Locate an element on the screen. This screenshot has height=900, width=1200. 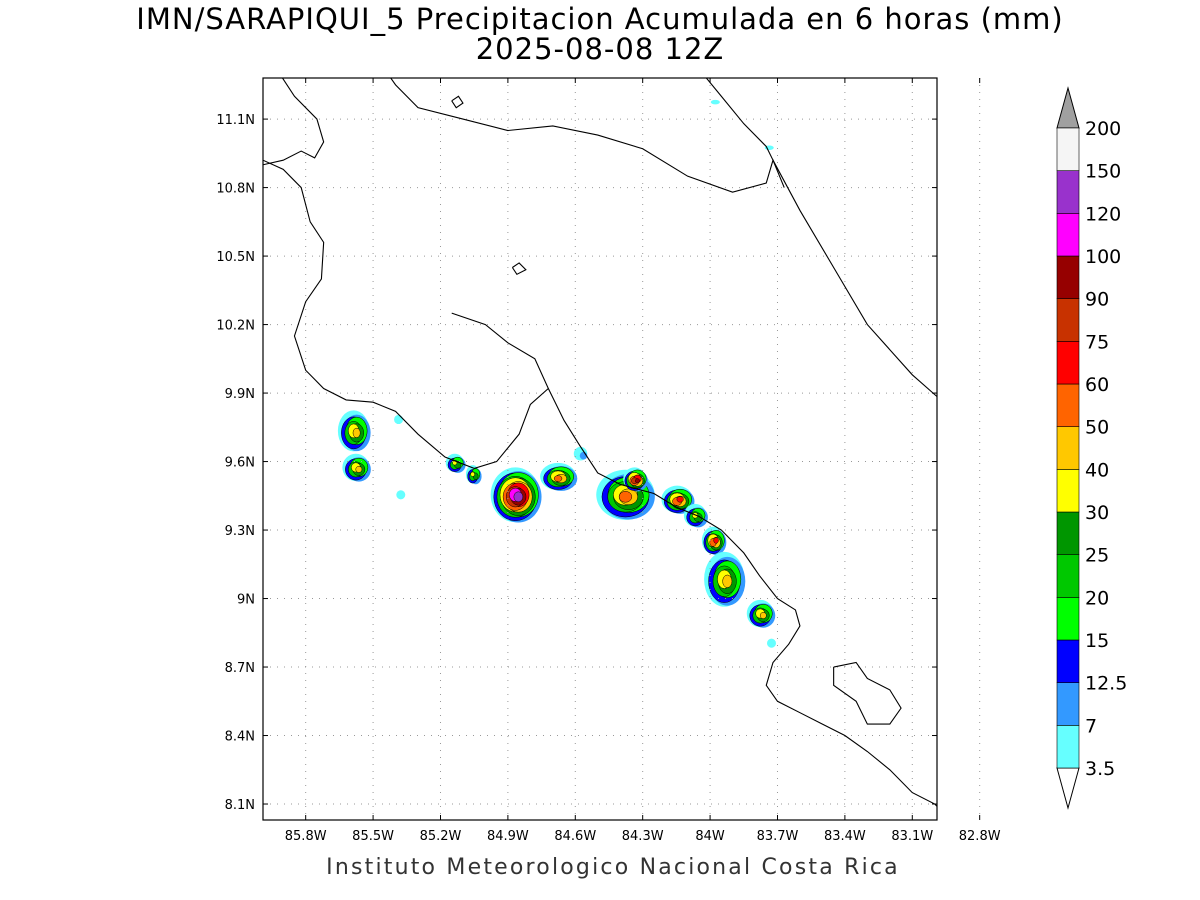
y-tick-label: 8.7N is located at coordinates (240, 668).